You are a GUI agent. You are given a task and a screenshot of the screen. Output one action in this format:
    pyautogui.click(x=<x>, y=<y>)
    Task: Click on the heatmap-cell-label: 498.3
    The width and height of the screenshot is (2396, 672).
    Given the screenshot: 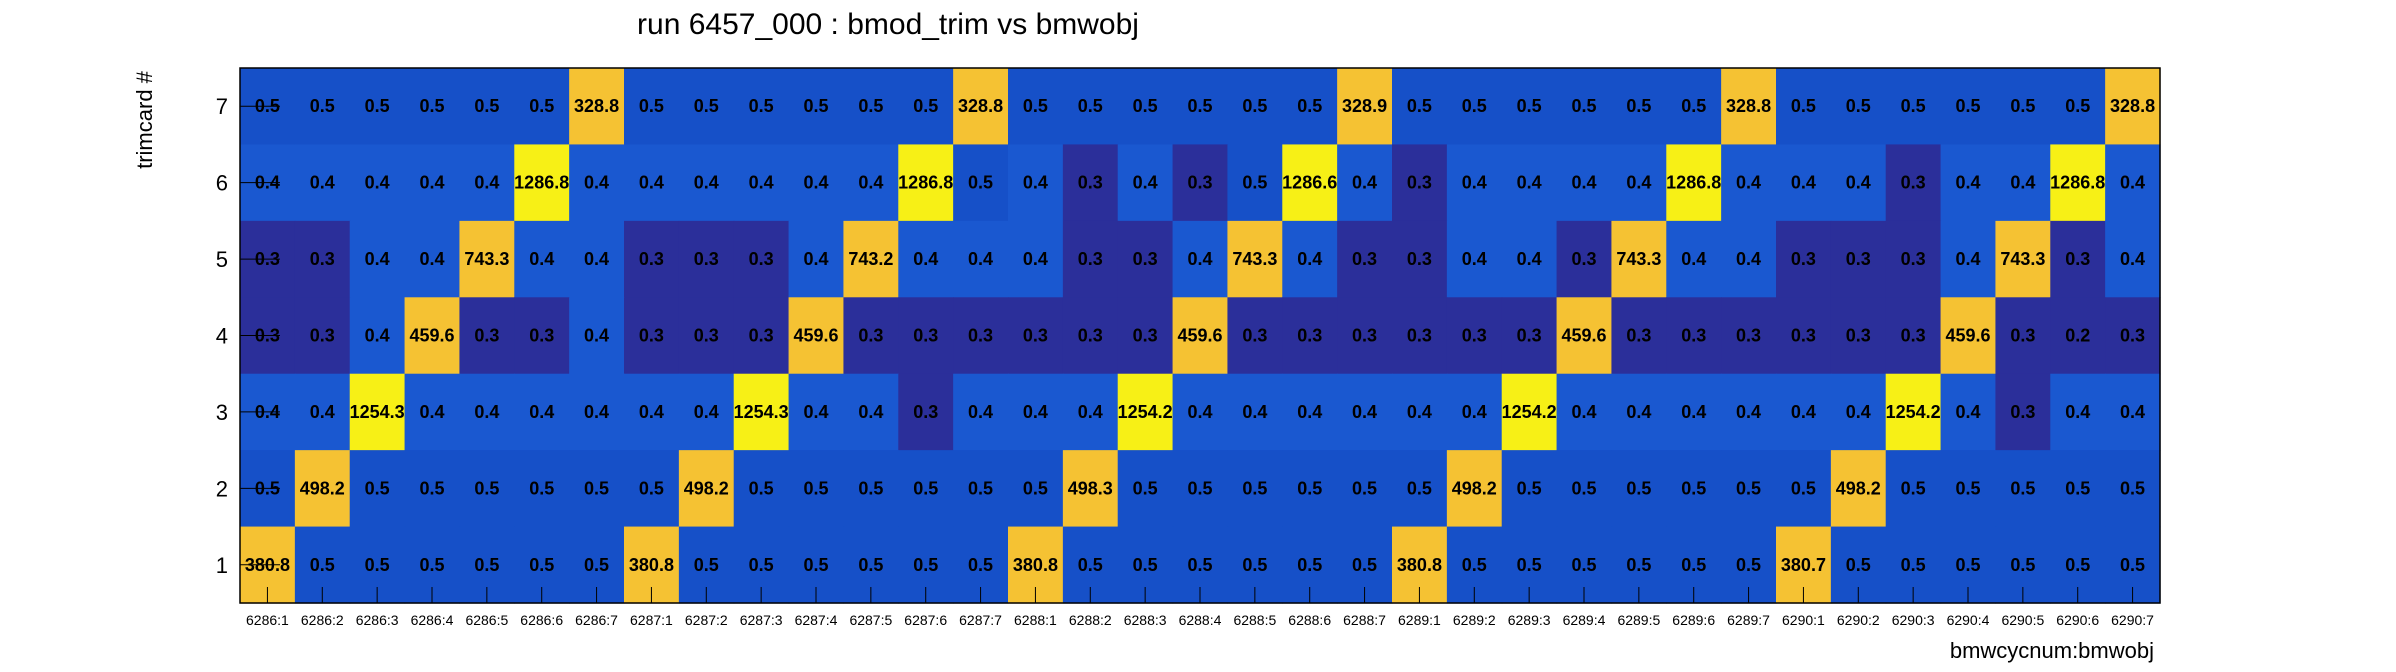 What is the action you would take?
    pyautogui.click(x=1090, y=488)
    